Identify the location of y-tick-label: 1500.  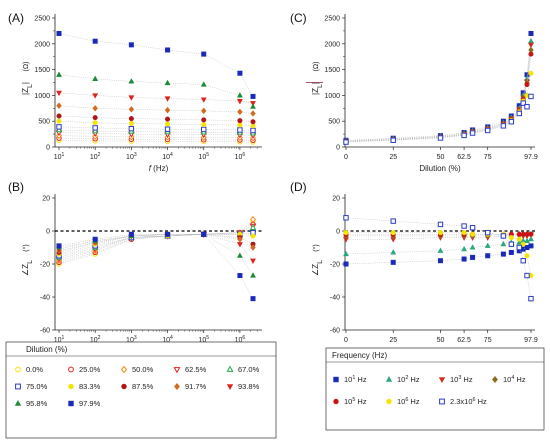
(42, 70).